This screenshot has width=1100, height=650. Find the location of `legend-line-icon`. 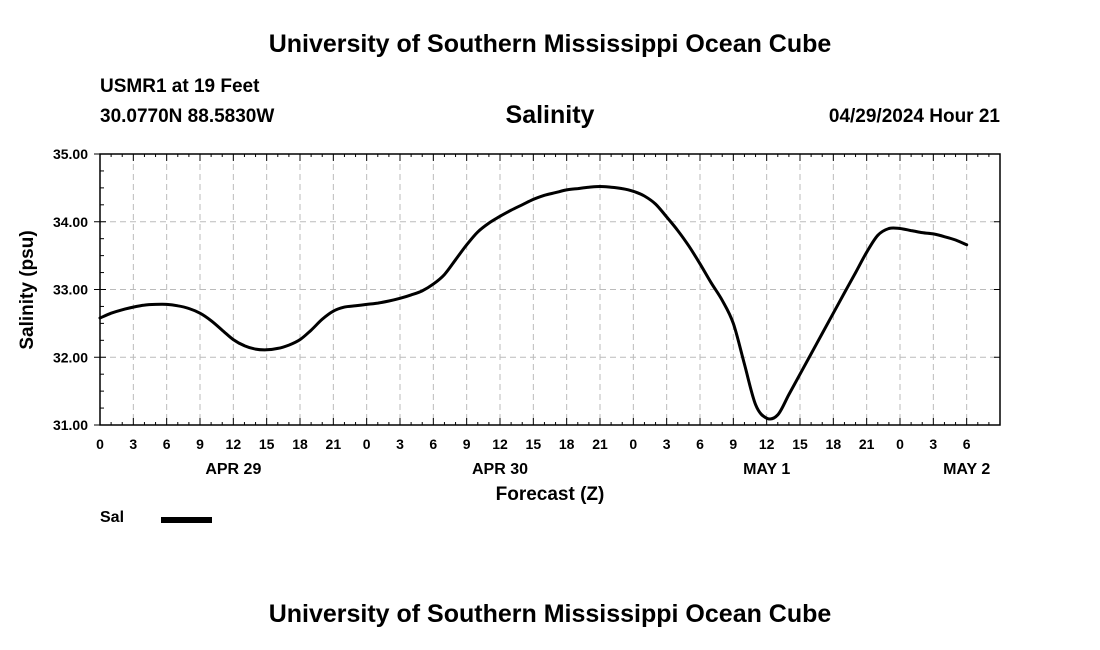

legend-line-icon is located at coordinates (186, 520).